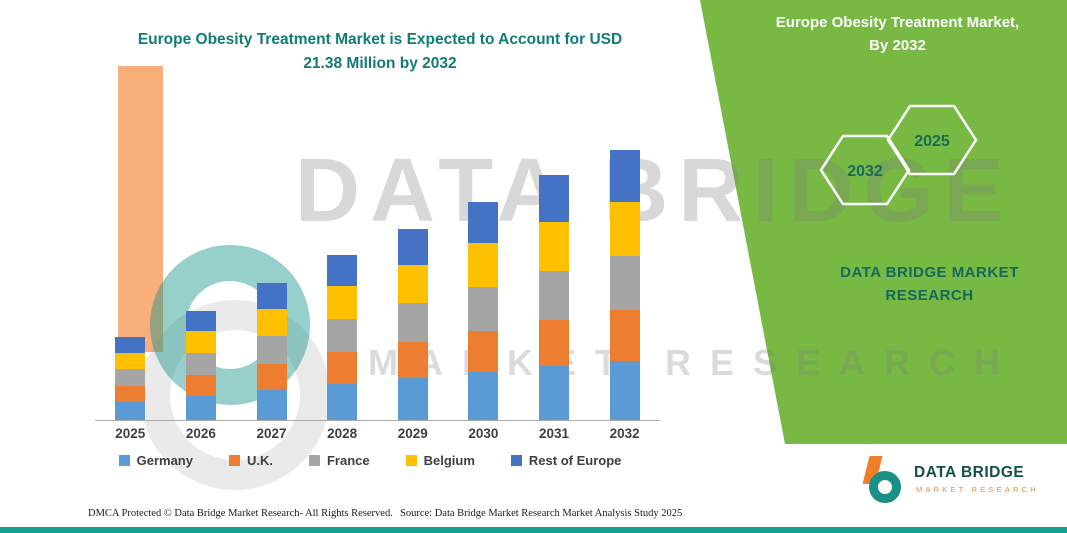 The height and width of the screenshot is (533, 1067). I want to click on bar-segment-2030-rest-of-europe, so click(483, 222).